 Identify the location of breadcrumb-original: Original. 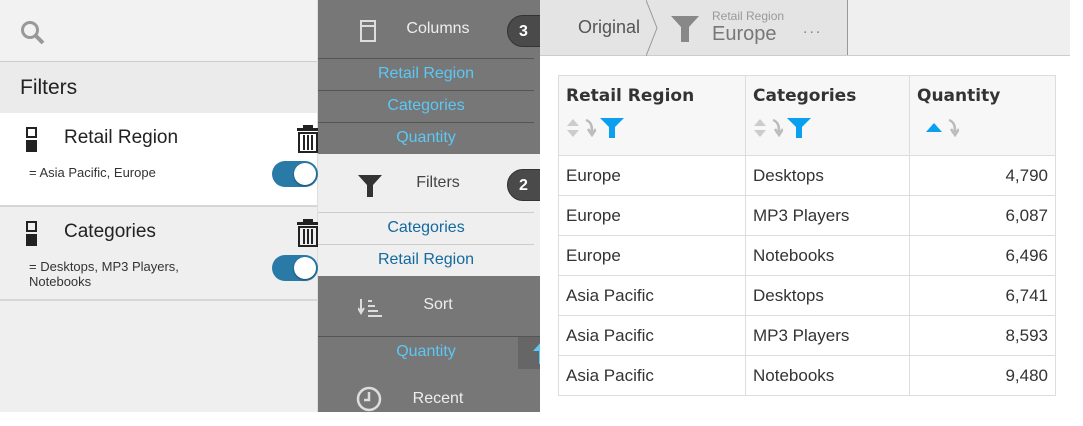
(609, 27).